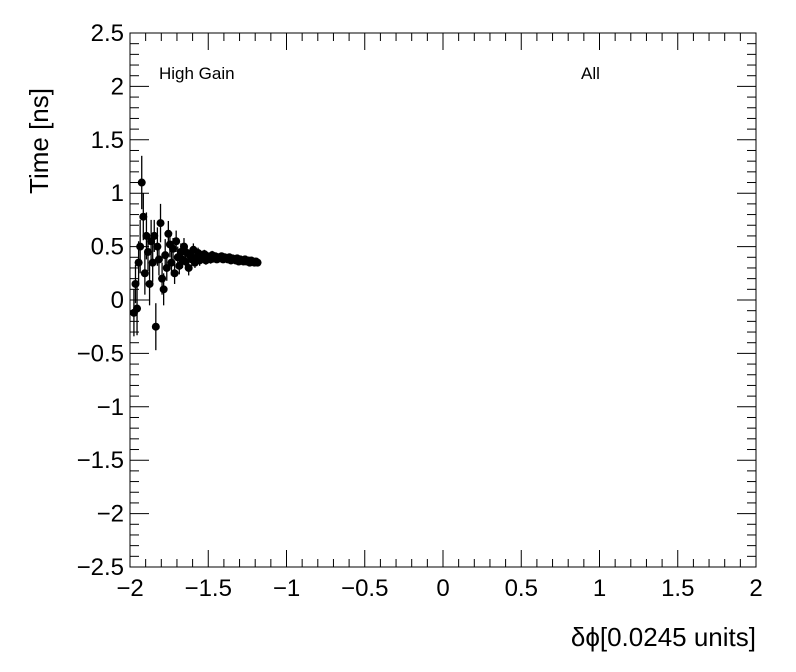 Image resolution: width=796 pixels, height=672 pixels. I want to click on x-tick-label: −0.5, so click(364, 588).